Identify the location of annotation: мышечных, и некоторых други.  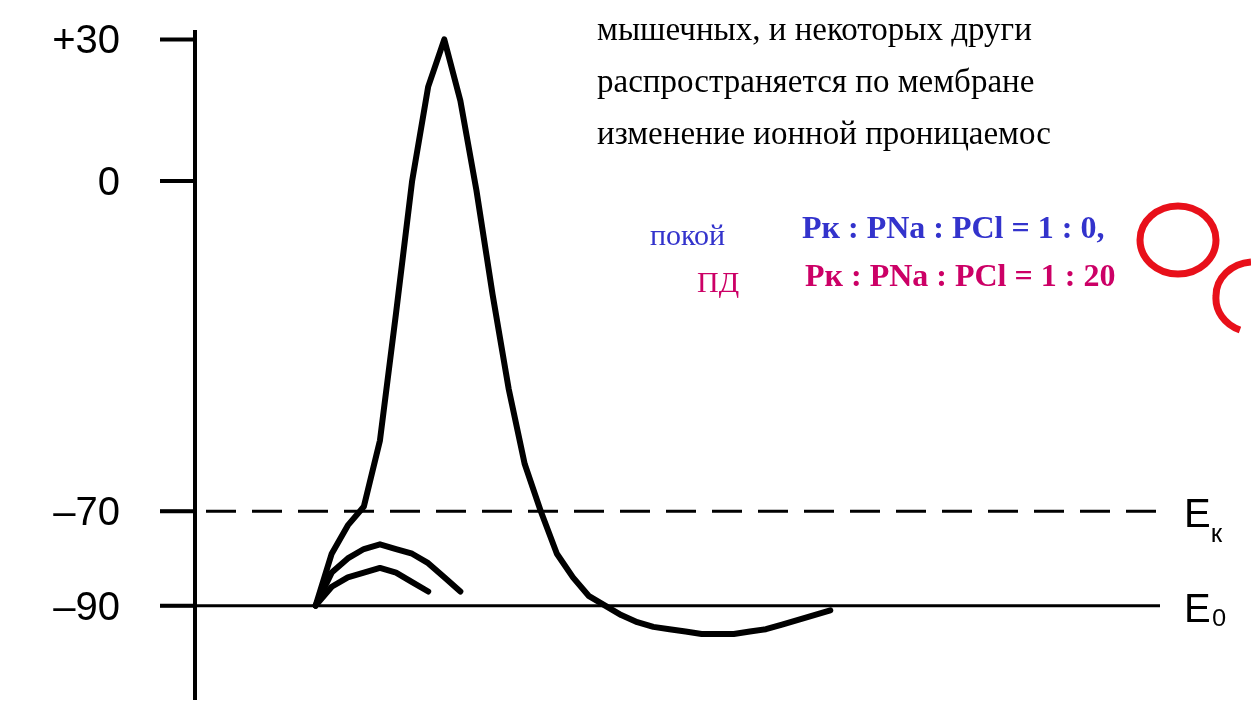
(814, 29).